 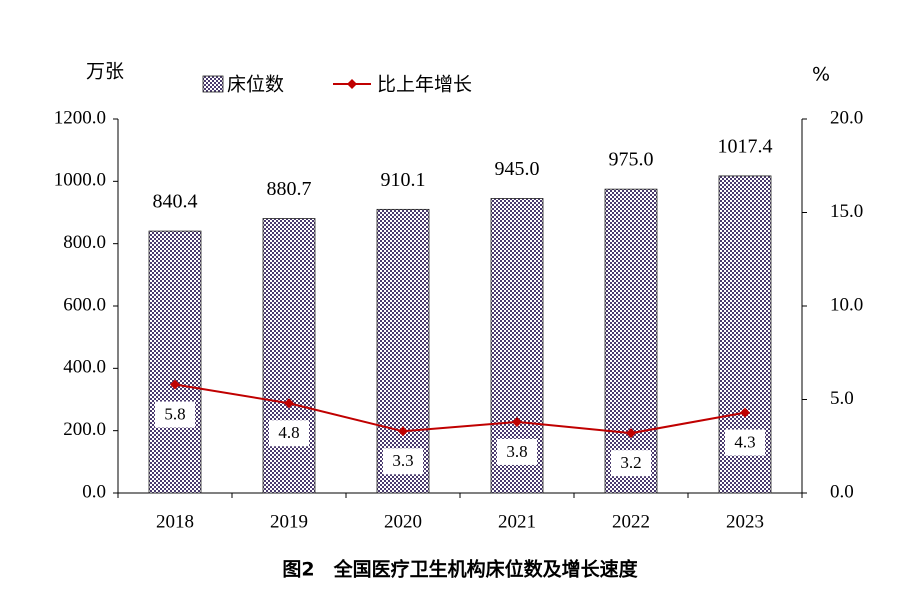 I want to click on line-value-label: 5.8, so click(x=174, y=413).